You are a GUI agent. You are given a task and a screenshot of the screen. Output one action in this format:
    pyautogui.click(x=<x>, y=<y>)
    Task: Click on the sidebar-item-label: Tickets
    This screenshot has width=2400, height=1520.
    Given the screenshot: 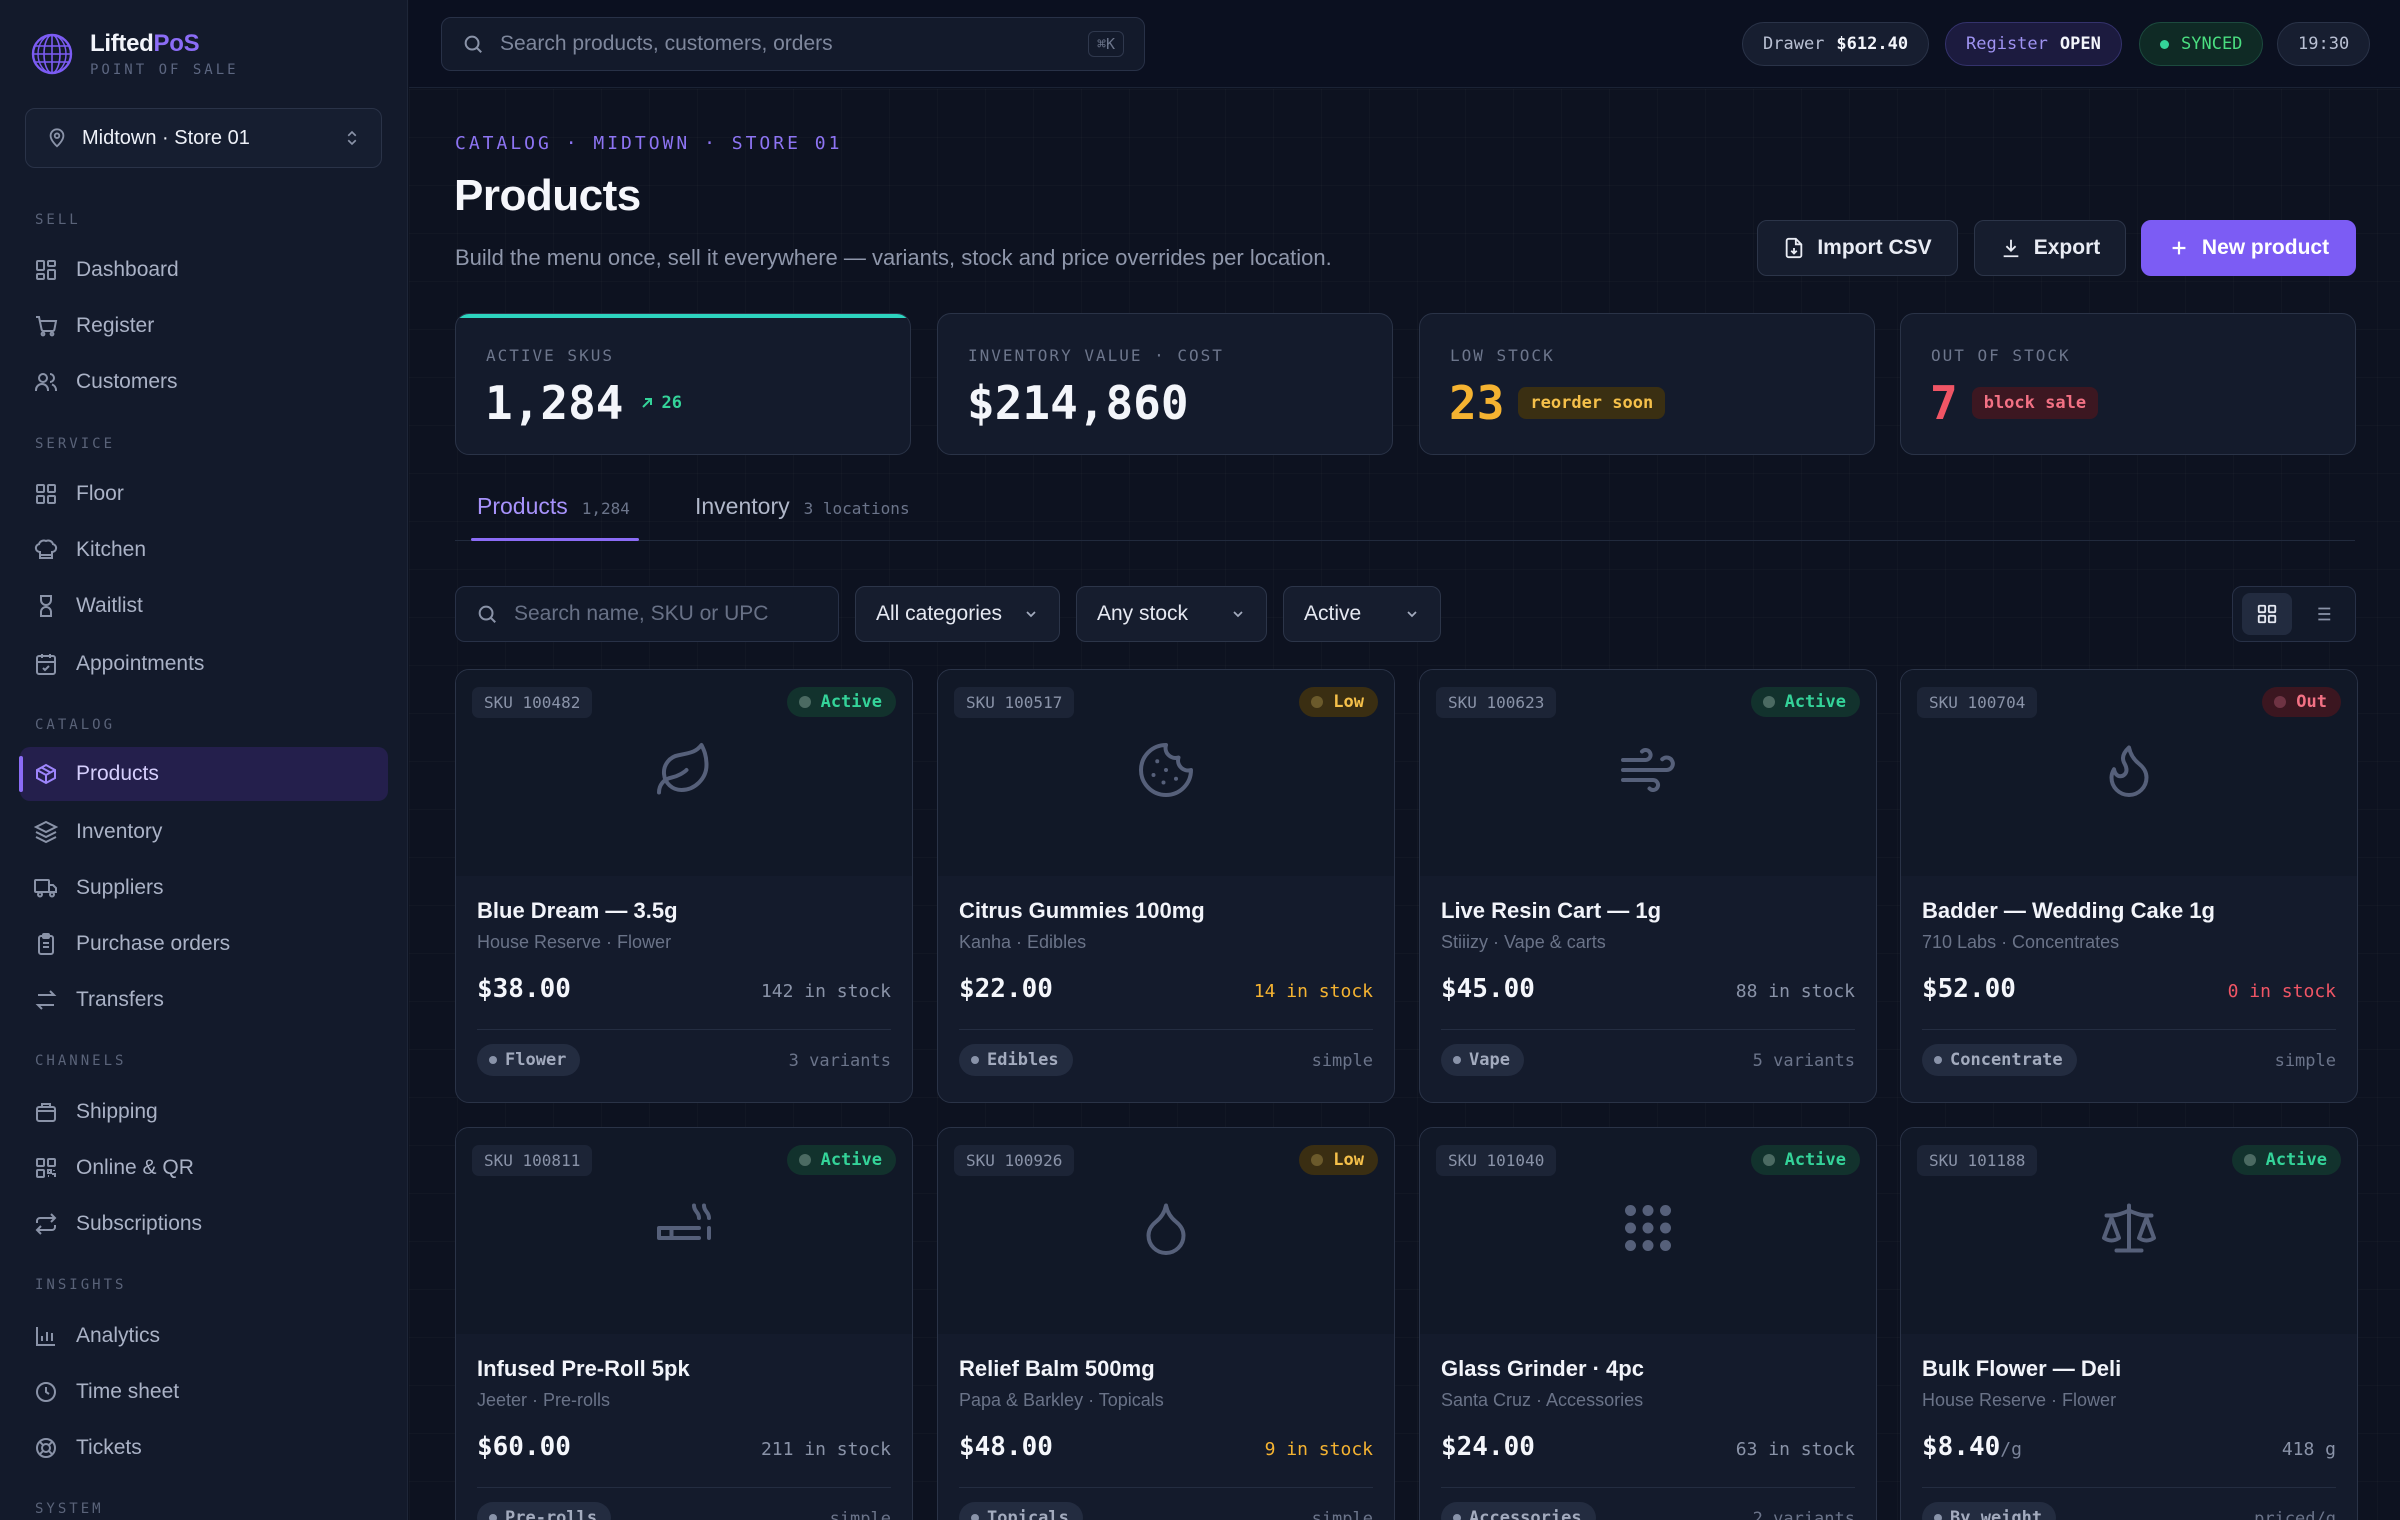 What is the action you would take?
    pyautogui.click(x=109, y=1447)
    